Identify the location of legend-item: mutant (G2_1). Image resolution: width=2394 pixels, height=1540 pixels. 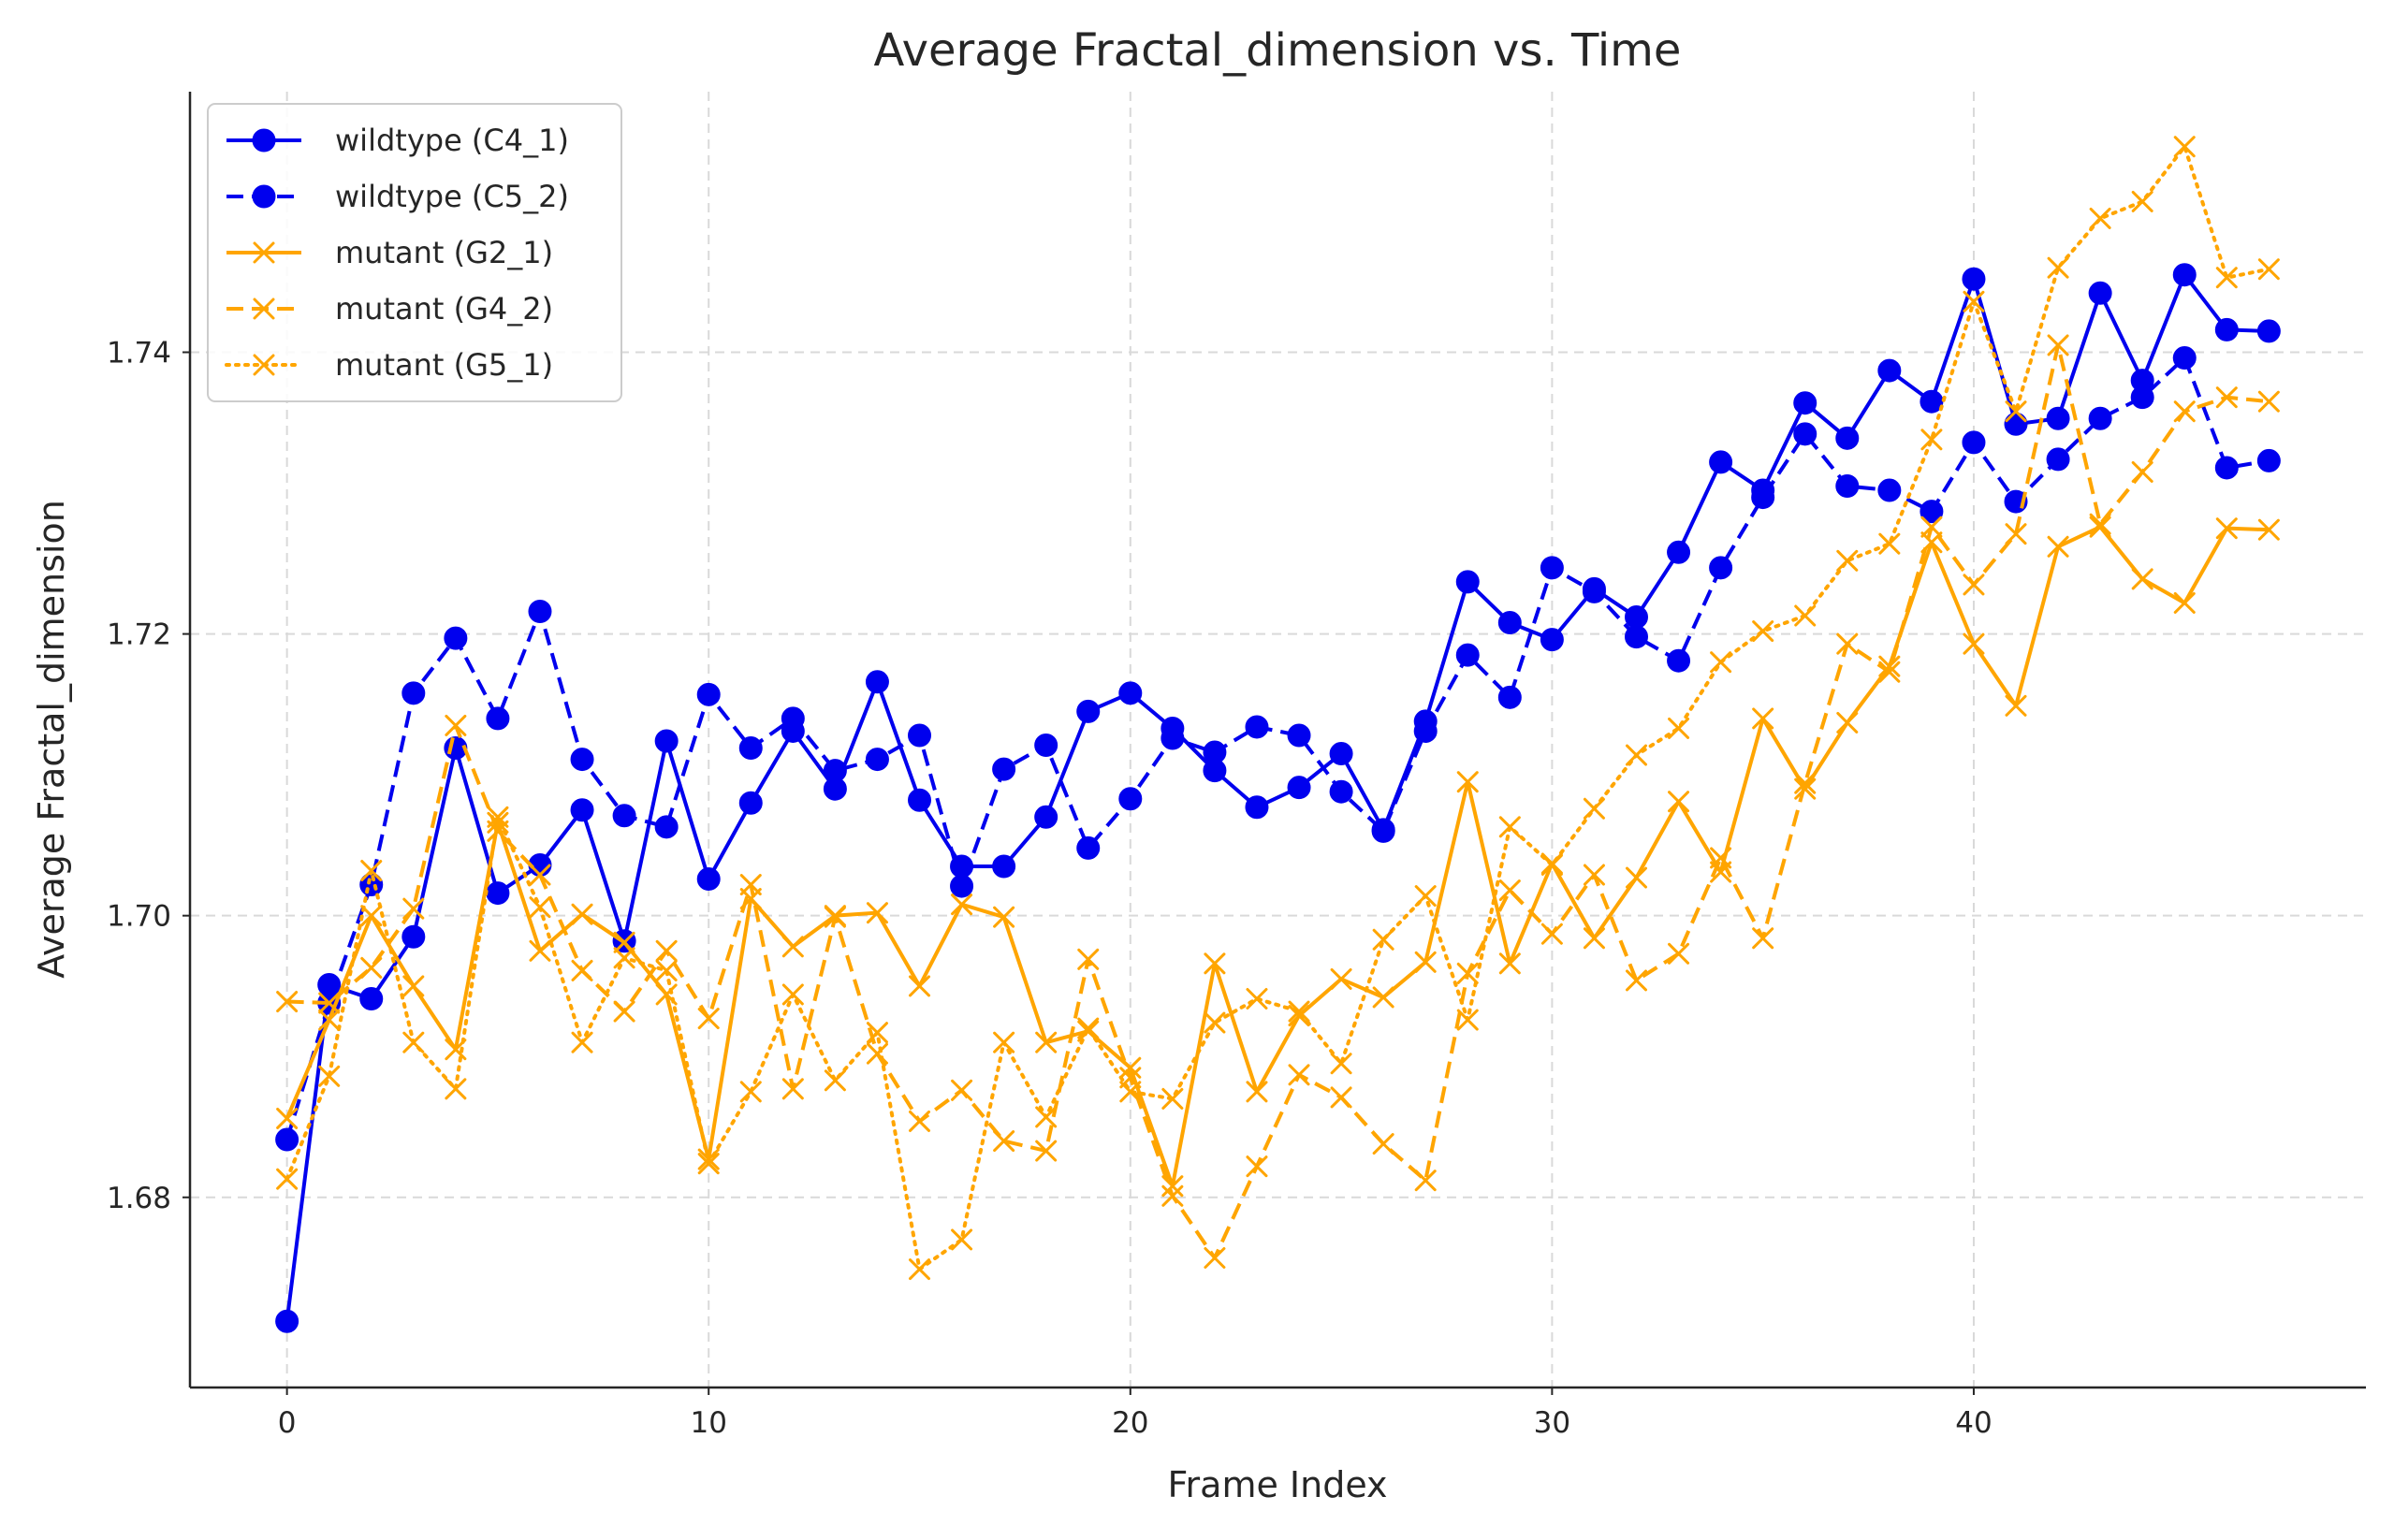
(389, 253).